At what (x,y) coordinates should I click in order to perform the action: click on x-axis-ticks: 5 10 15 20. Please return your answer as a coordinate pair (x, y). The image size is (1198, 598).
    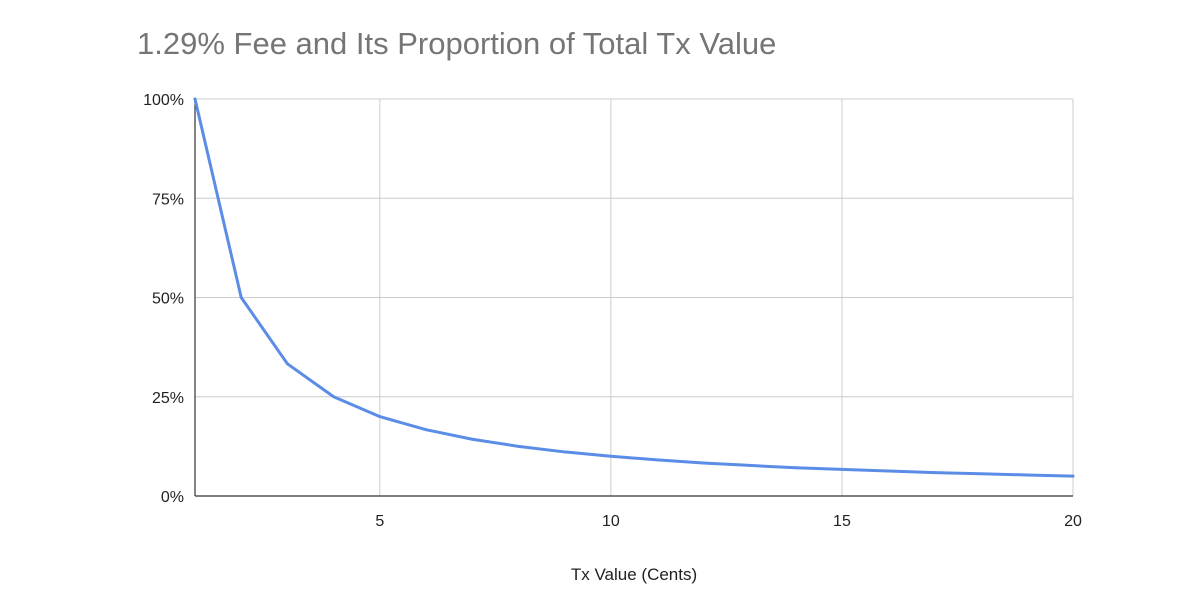
    Looking at the image, I should click on (728, 521).